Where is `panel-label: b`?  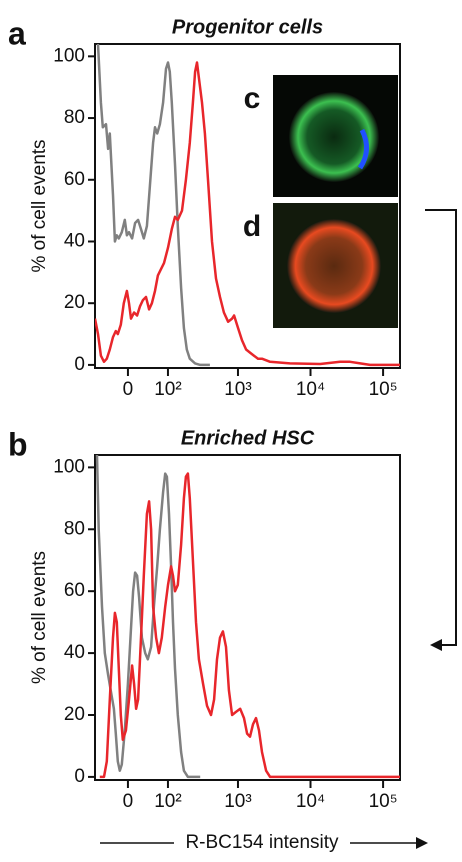 panel-label: b is located at coordinates (18, 444).